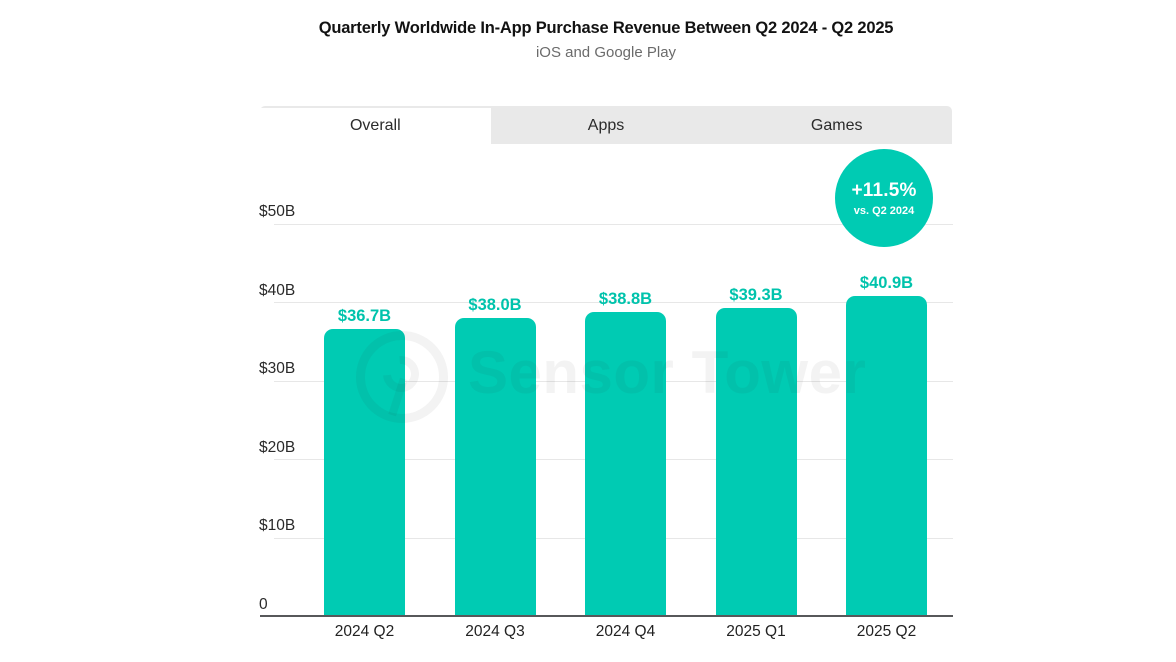  I want to click on bar-value-label: $38.0B, so click(495, 305).